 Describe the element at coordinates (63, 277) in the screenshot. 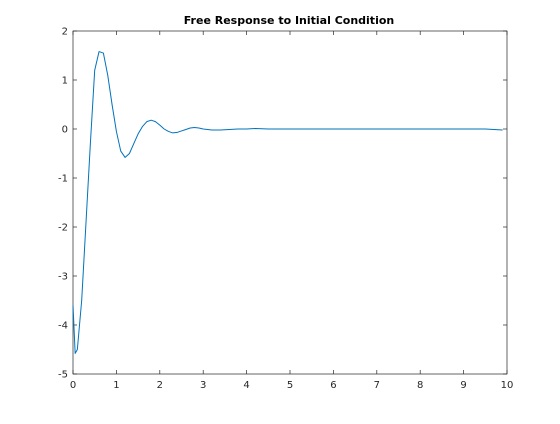

I see `y-tick-label: -3` at that location.